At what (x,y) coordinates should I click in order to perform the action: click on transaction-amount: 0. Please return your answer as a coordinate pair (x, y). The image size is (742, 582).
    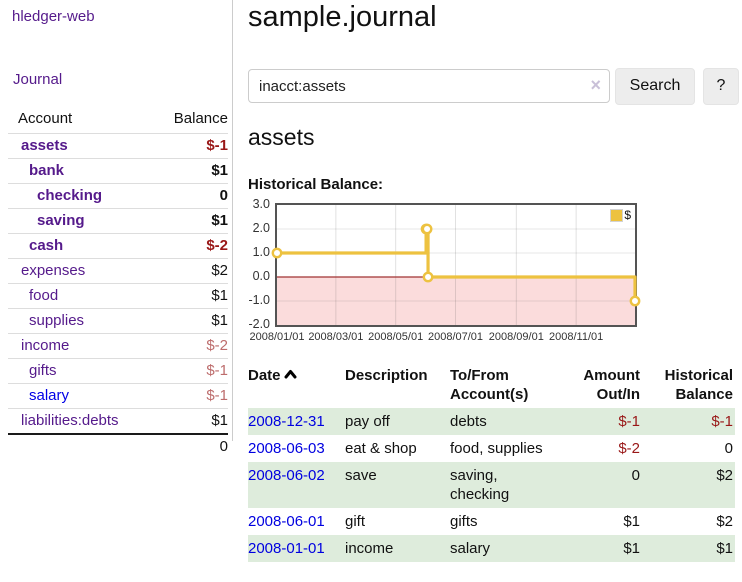
    Looking at the image, I should click on (635, 475).